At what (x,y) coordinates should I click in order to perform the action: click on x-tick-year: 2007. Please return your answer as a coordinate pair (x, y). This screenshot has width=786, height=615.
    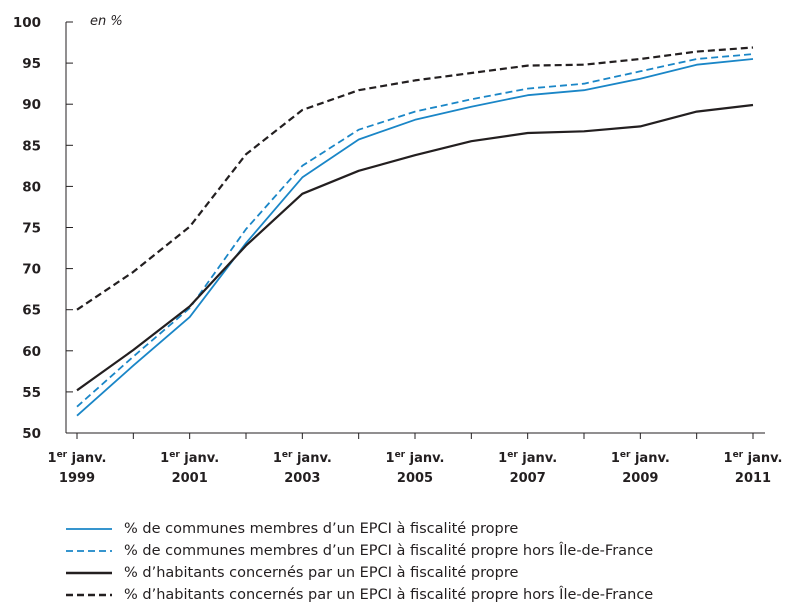
    Looking at the image, I should click on (528, 478).